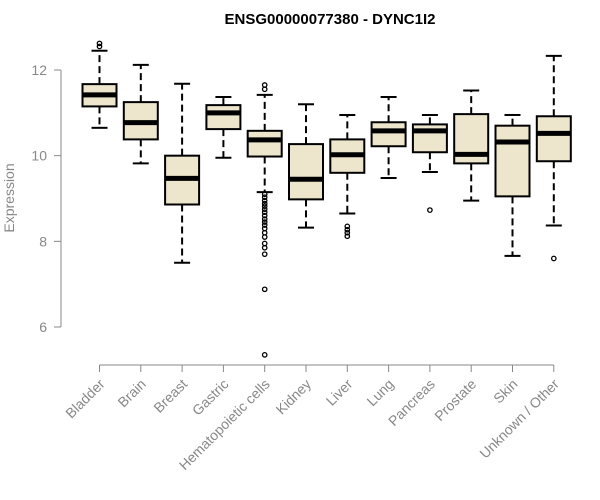 This screenshot has height=500, width=600. Describe the element at coordinates (99, 84) in the screenshot. I see `box-bladder` at that location.